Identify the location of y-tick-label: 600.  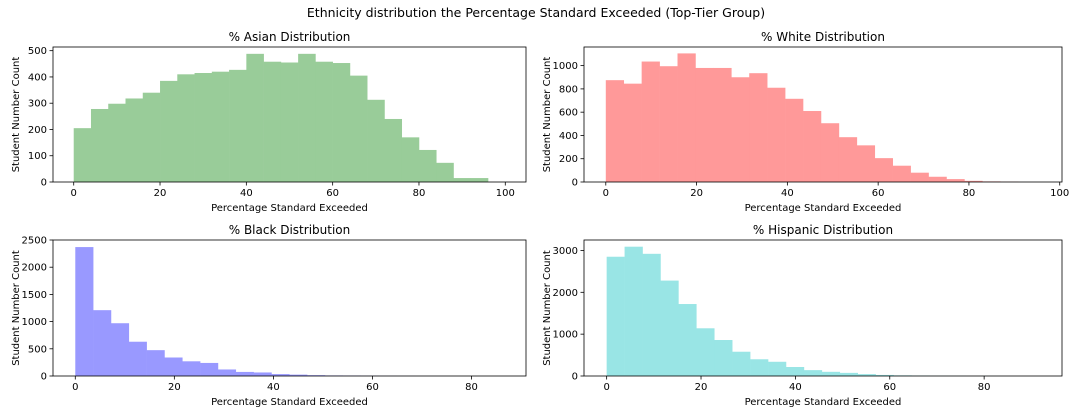
(568, 113).